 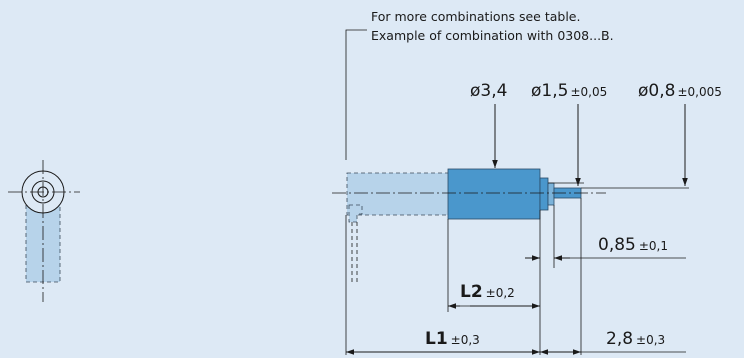 What do you see at coordinates (551, 194) in the screenshot?
I see `bearing-collar` at bounding box center [551, 194].